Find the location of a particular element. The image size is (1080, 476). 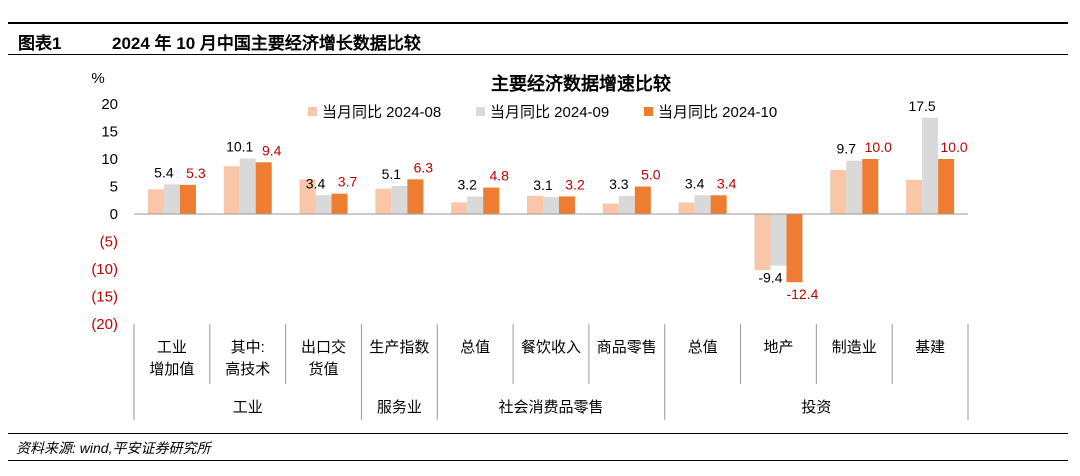

data-label: 9.7 is located at coordinates (847, 149).